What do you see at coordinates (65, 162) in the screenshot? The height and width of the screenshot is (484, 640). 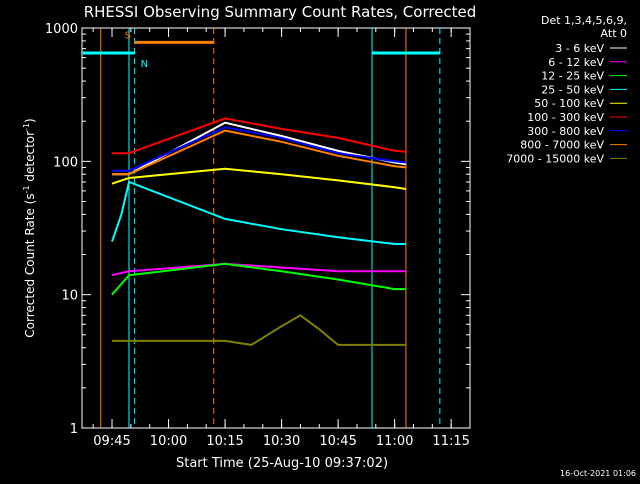 I see `y-tick-label: 100` at bounding box center [65, 162].